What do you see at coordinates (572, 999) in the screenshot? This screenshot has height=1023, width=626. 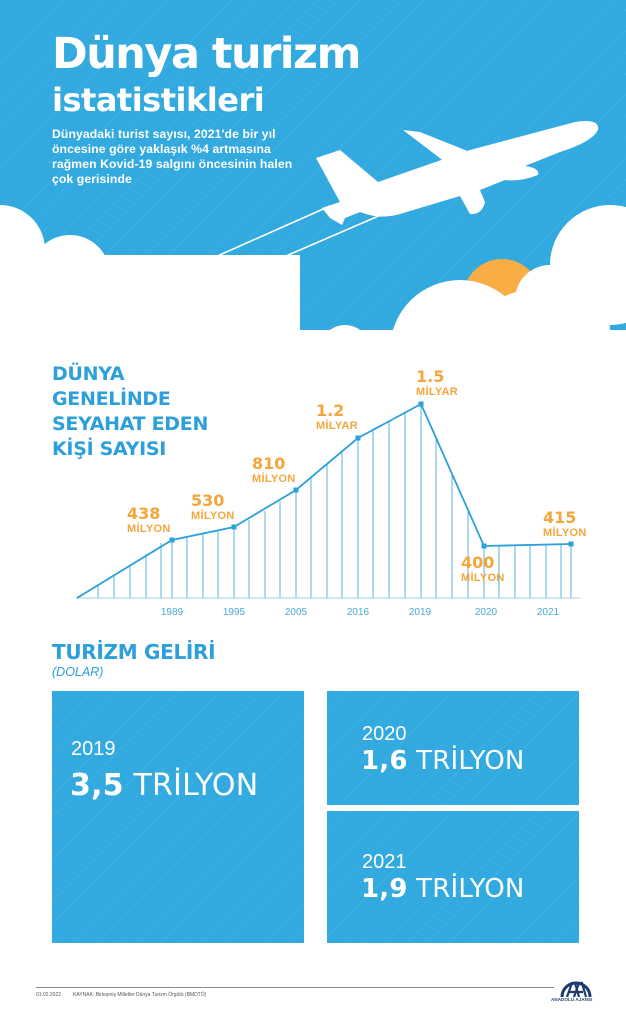 I see `logo-text: ANADOLU AJANSI` at bounding box center [572, 999].